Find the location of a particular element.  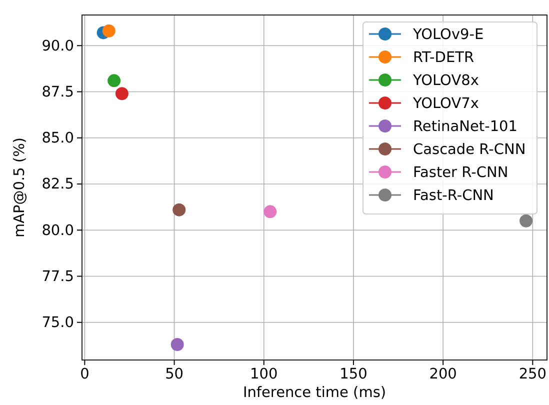

y-tick-label: 82.5 is located at coordinates (58, 184).